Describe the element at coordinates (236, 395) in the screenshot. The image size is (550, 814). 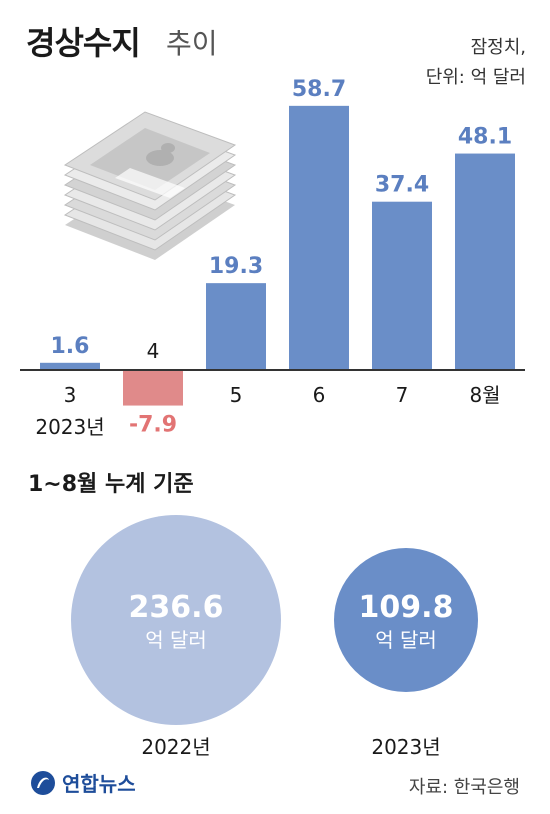
I see `category-label-5: 5` at that location.